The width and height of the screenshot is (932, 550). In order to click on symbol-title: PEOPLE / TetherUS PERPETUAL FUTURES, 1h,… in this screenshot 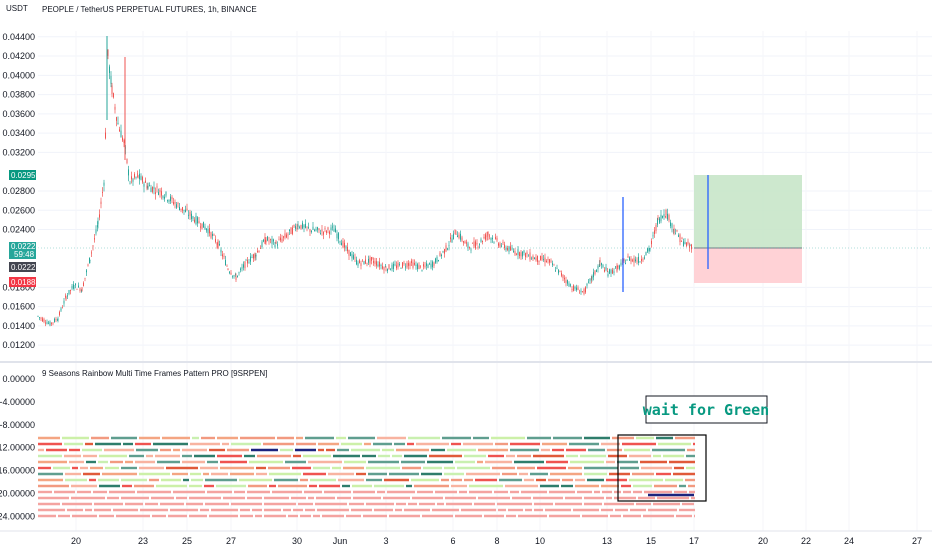, I will do `click(149, 9)`.